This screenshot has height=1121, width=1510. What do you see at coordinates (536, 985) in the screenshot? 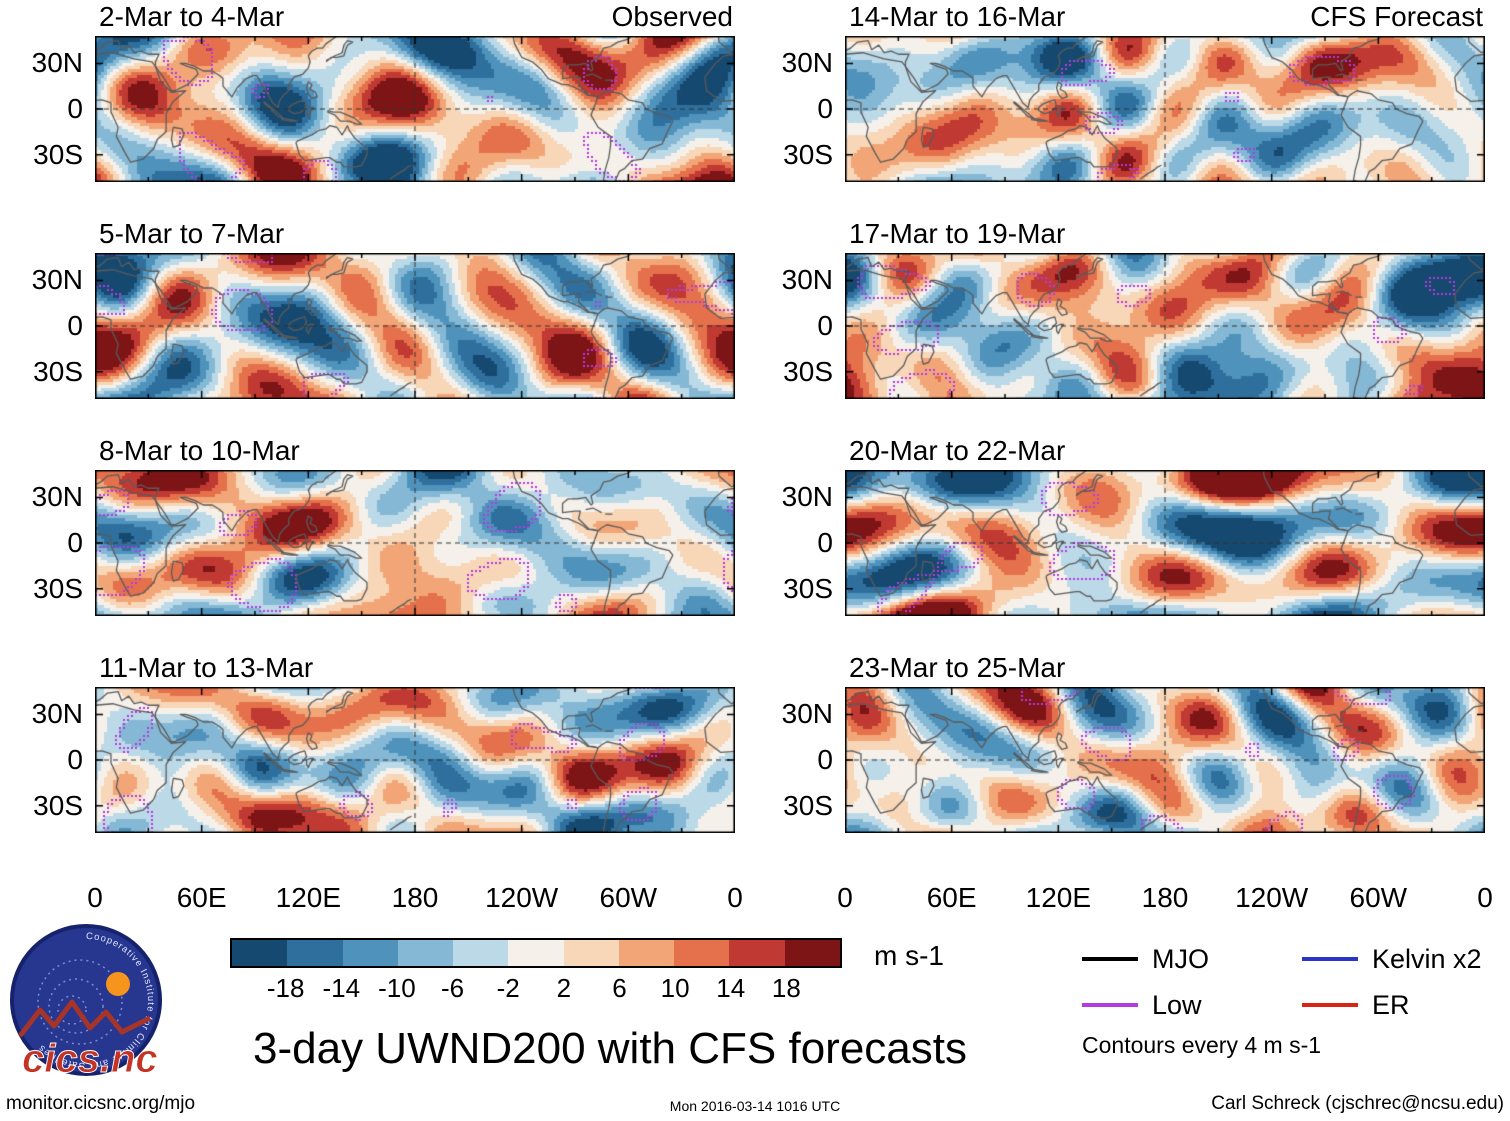
I see `colorbar-labels: -18 -14 -10 -6 -2 2 6 10 14 18` at bounding box center [536, 985].